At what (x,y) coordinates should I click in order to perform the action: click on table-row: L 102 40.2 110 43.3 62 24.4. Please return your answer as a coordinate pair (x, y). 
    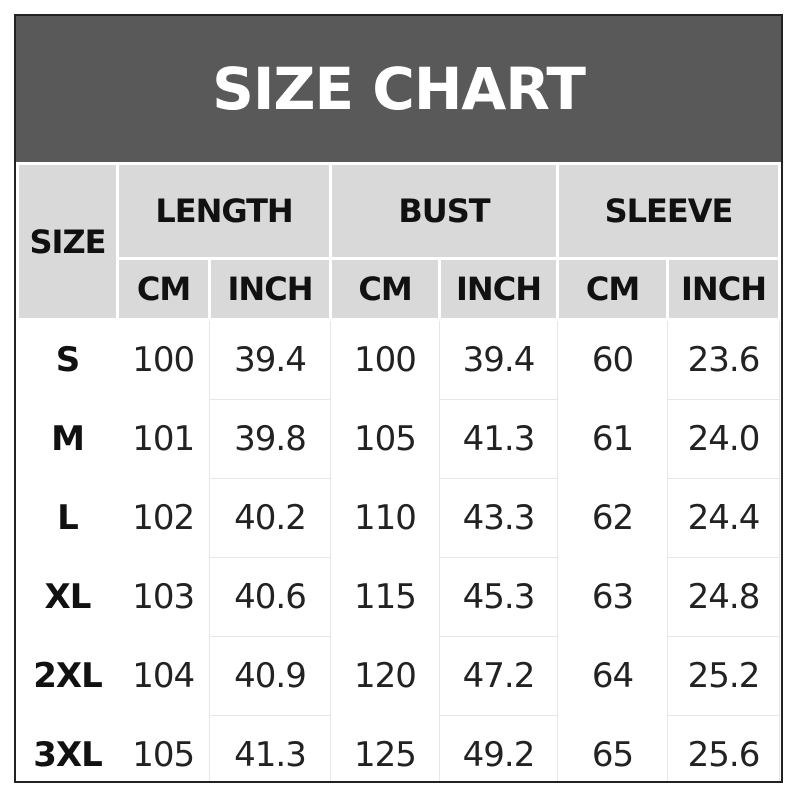
    Looking at the image, I should click on (399, 518).